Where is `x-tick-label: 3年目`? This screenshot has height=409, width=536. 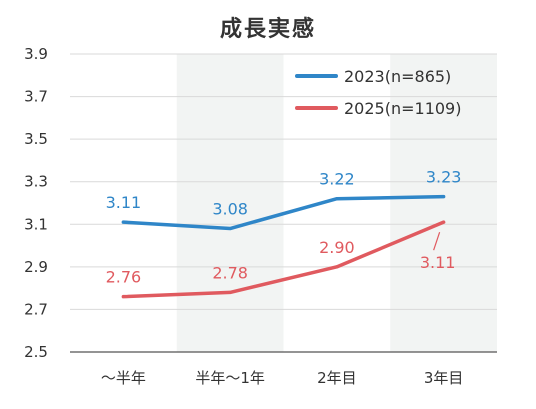
x-tick-label: 3年目 is located at coordinates (444, 378).